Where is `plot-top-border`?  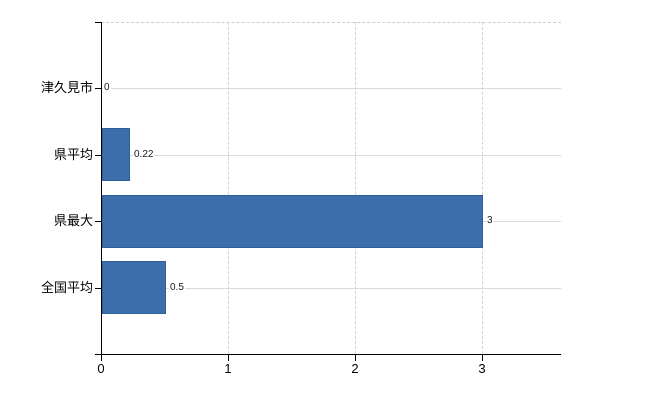 plot-top-border is located at coordinates (331, 22).